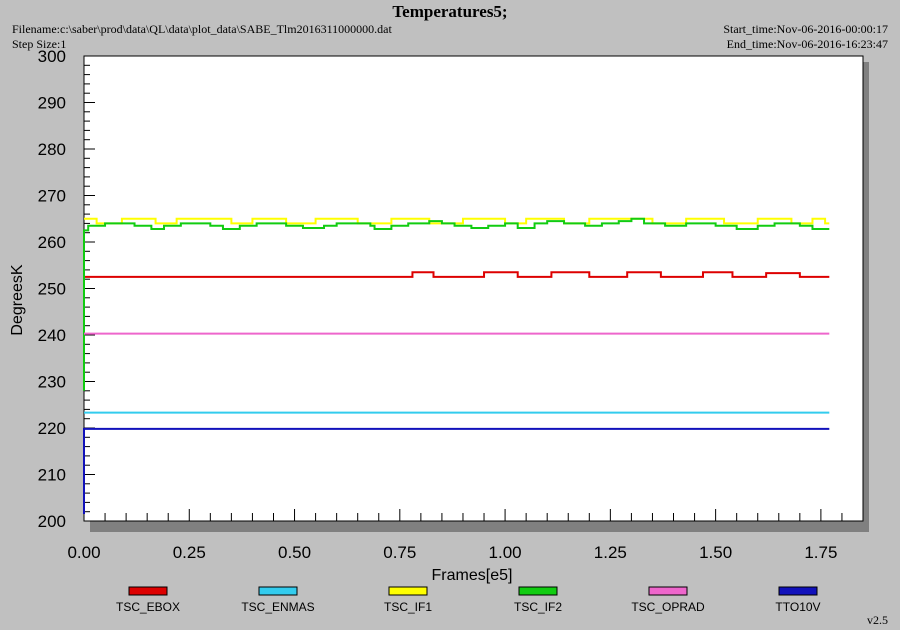  What do you see at coordinates (805, 29) in the screenshot?
I see `start-time-label: Start_time:Nov-06-2016-00:00:17` at bounding box center [805, 29].